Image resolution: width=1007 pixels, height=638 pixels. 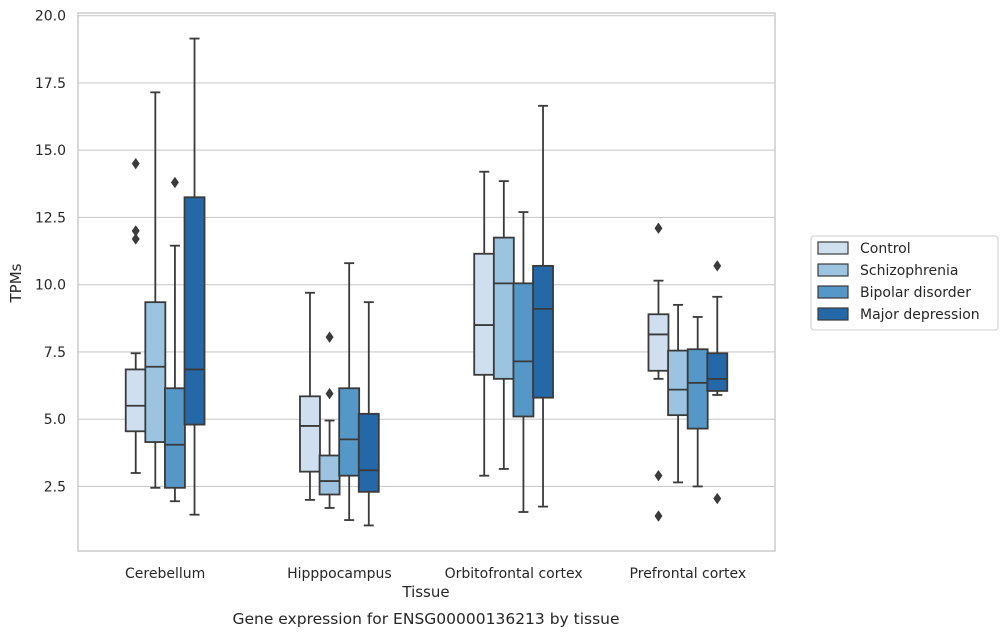 What do you see at coordinates (16, 283) in the screenshot?
I see `y-axis-label: TPMs` at bounding box center [16, 283].